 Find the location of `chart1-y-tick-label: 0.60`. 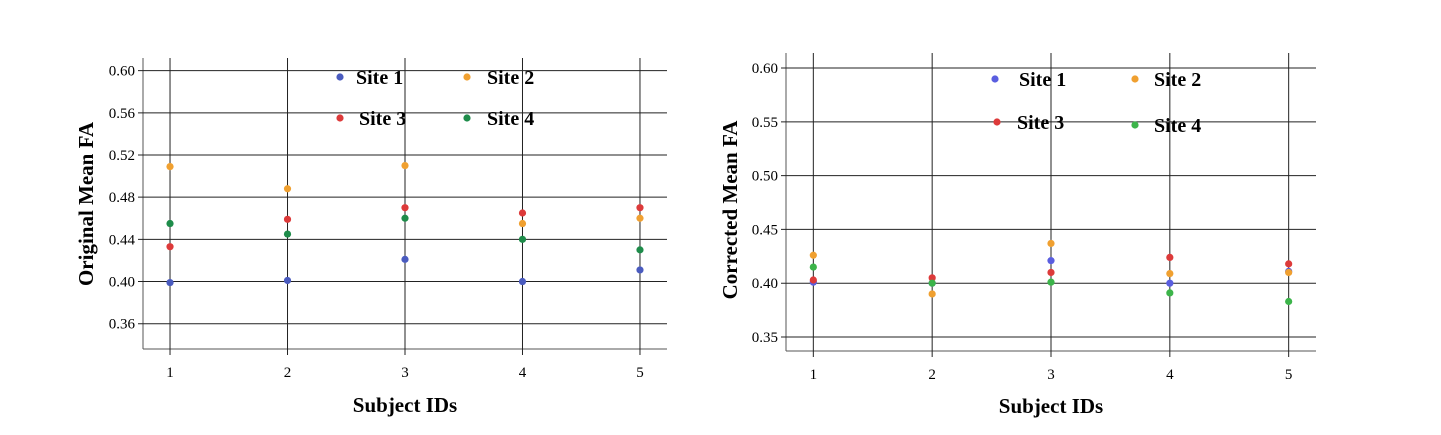

chart1-y-tick-label: 0.60 is located at coordinates (122, 72).